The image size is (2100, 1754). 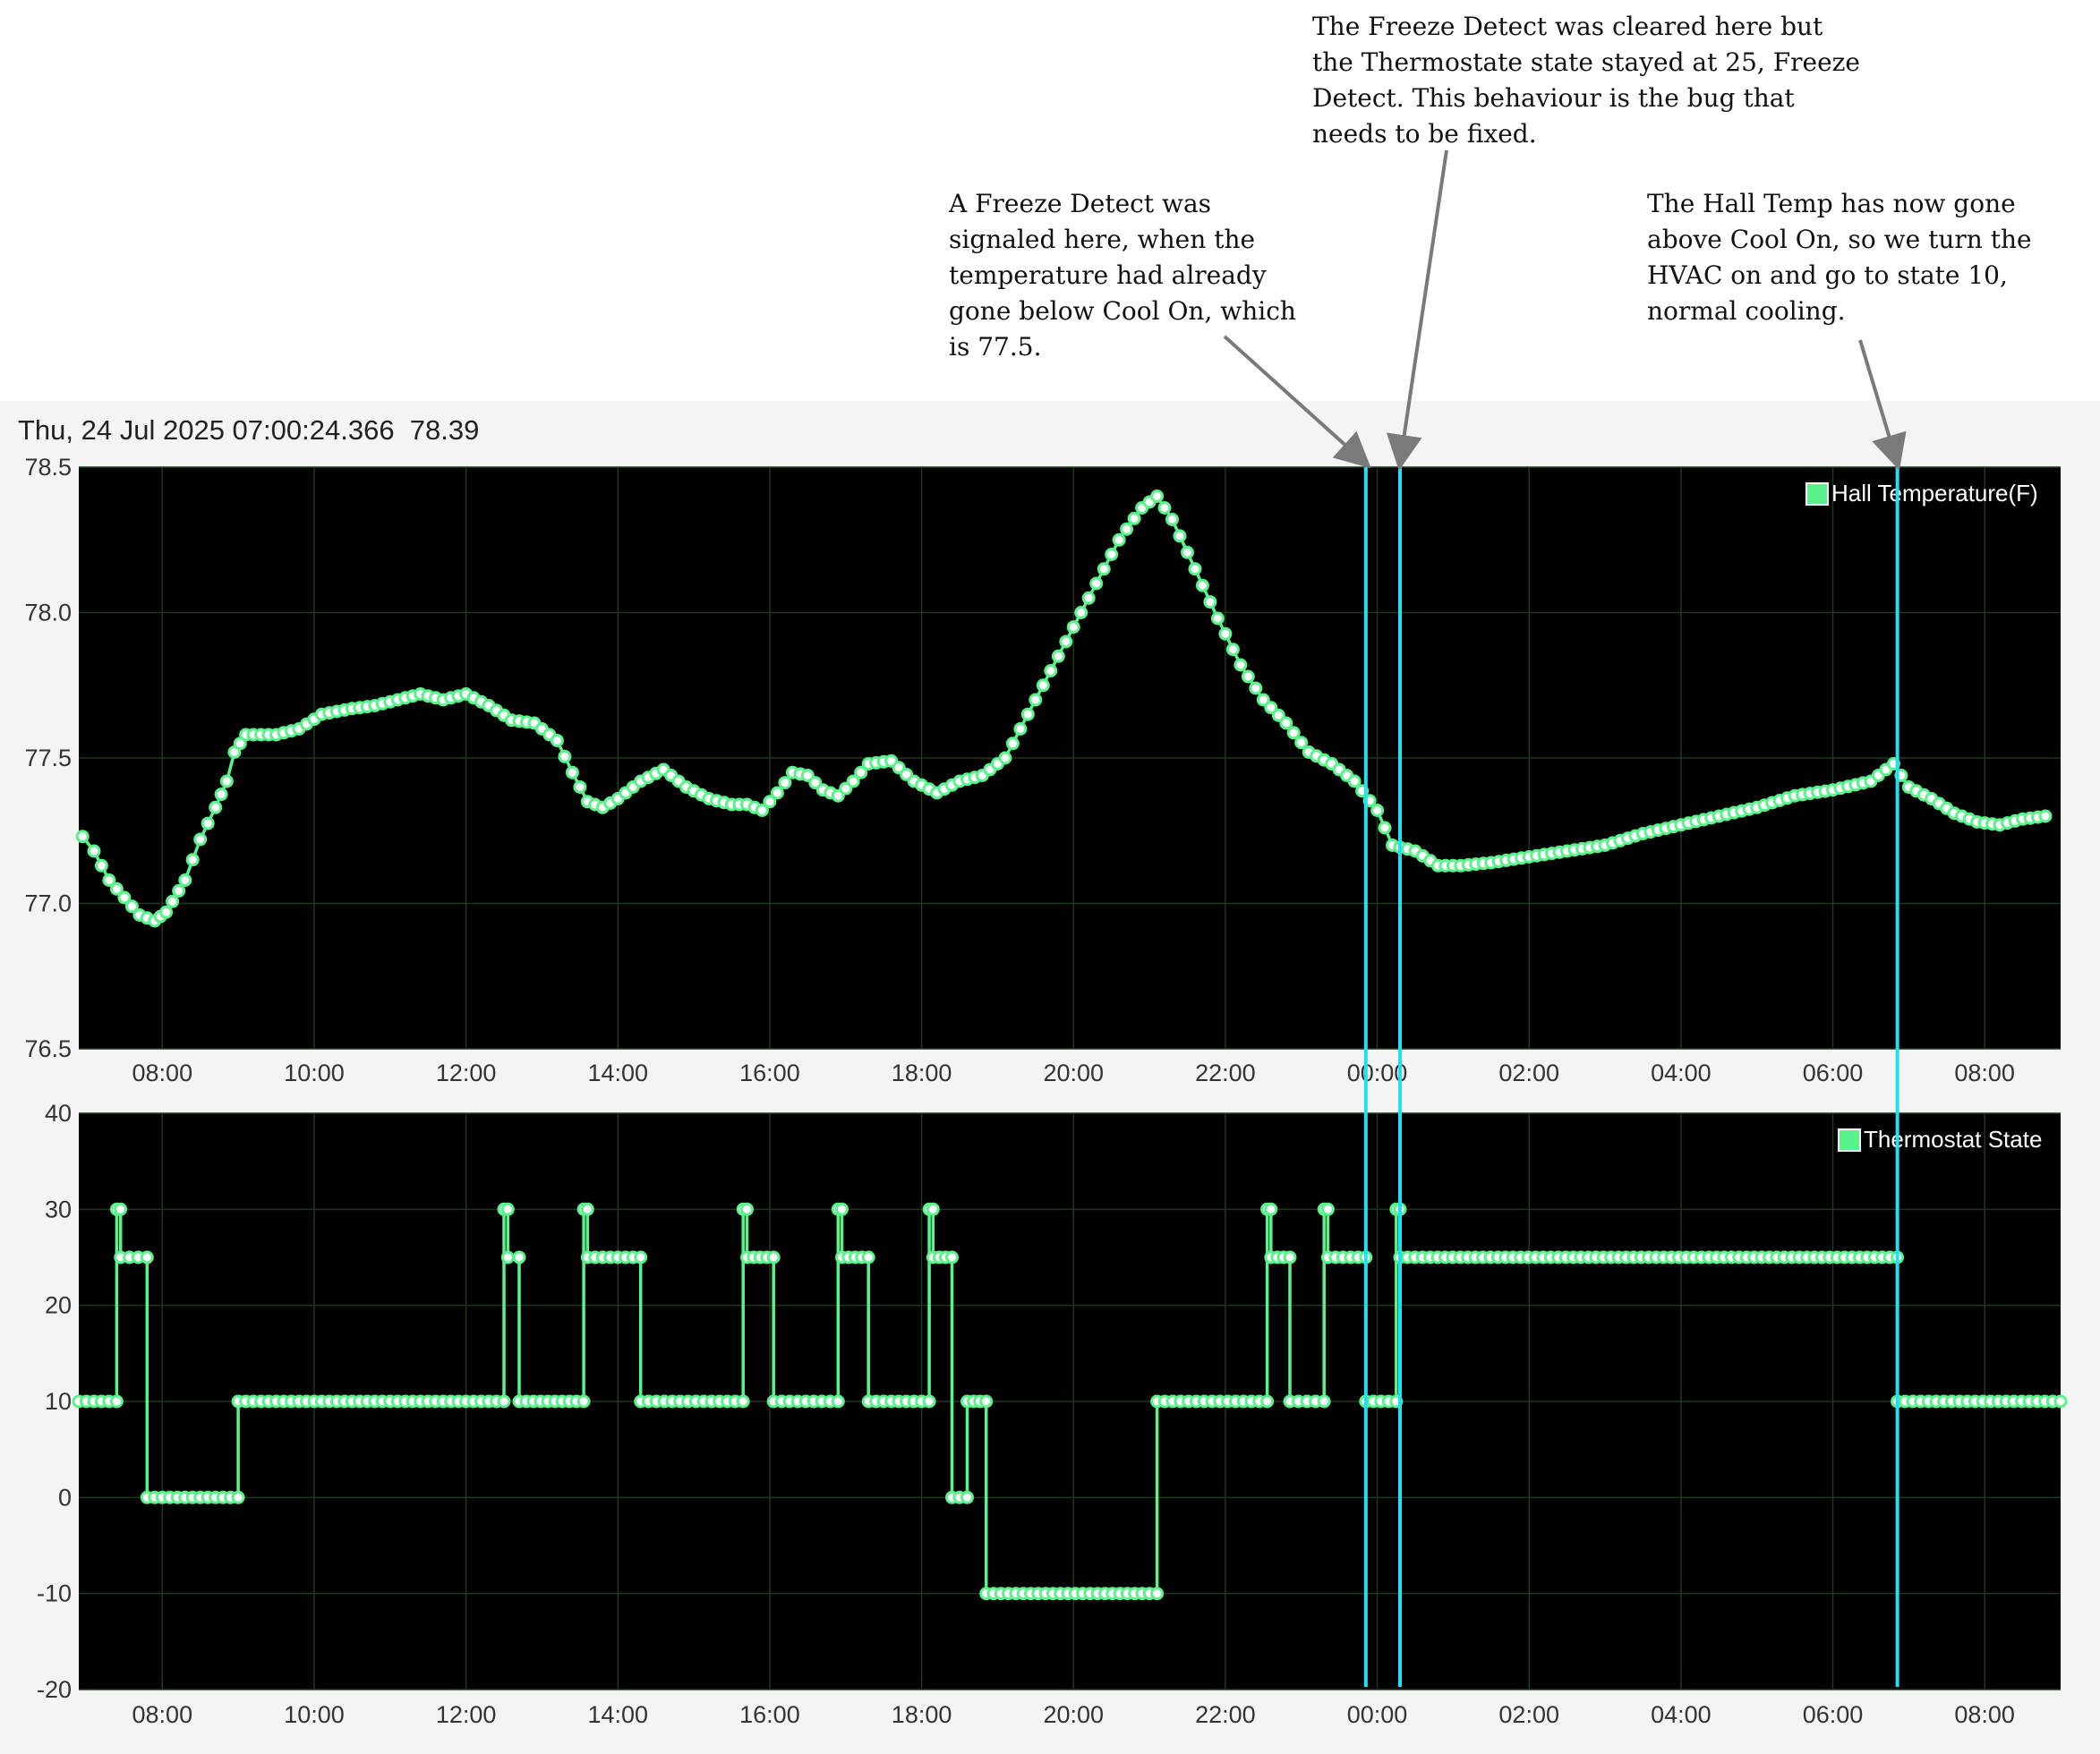 I want to click on y-tick-label: 78.0, so click(x=48, y=613).